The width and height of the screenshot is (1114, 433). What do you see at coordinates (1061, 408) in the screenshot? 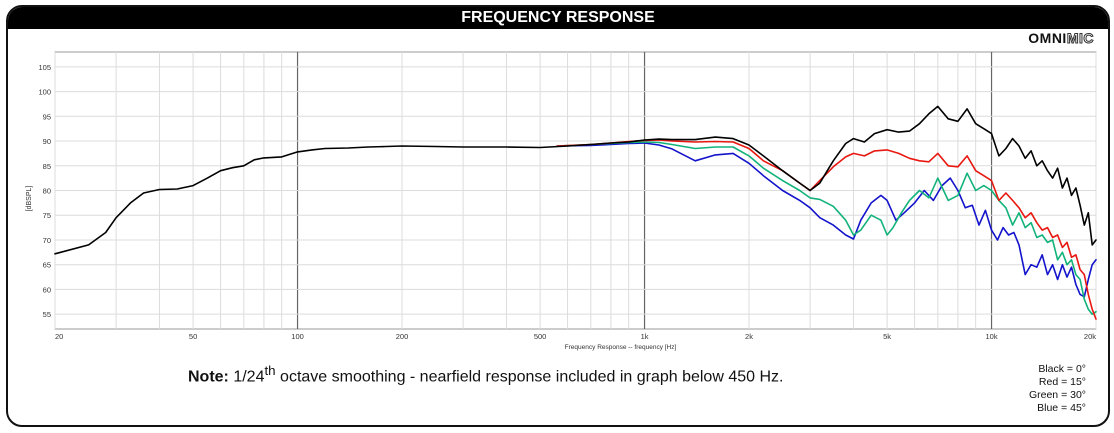
I see `legend-entry-blue: Blue = 45°` at bounding box center [1061, 408].